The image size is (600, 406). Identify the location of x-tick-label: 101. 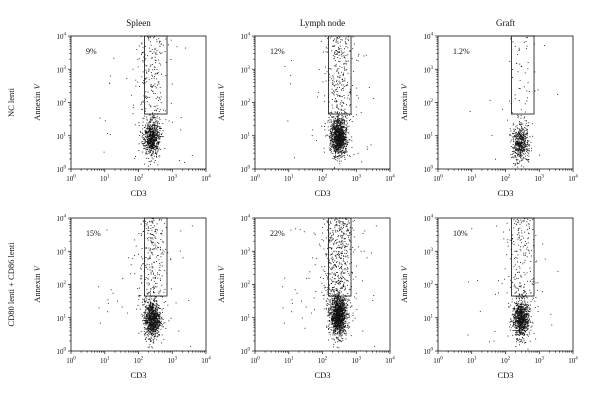
(289, 179).